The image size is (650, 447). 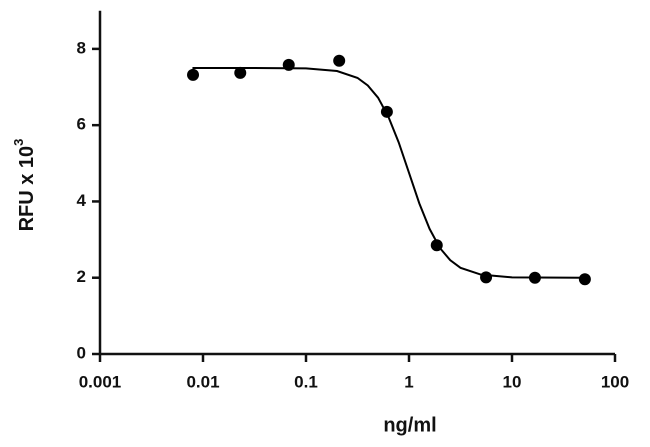 What do you see at coordinates (82, 200) in the screenshot?
I see `y-tick-label: 4` at bounding box center [82, 200].